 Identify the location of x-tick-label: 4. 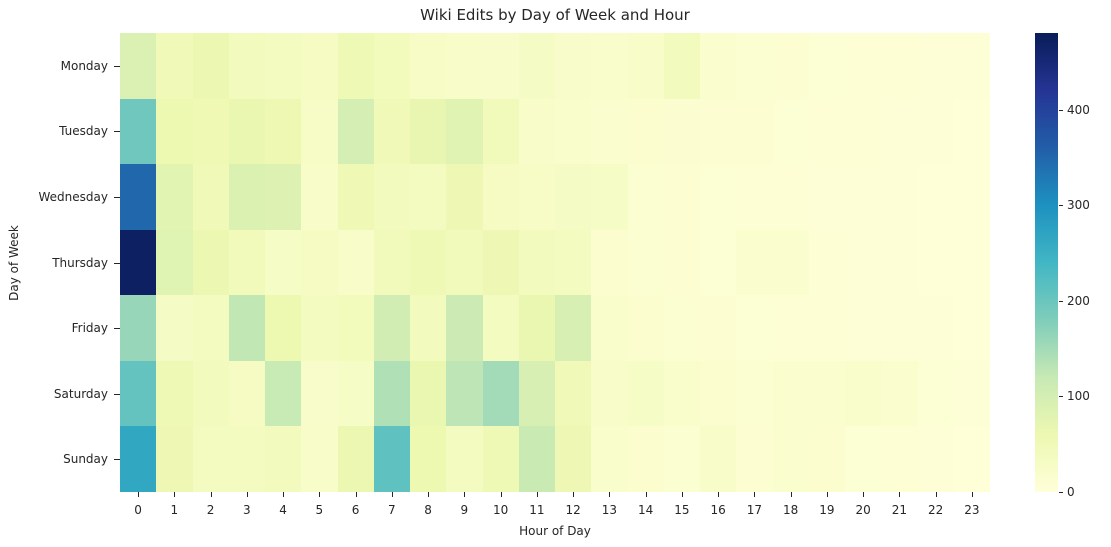
(283, 510).